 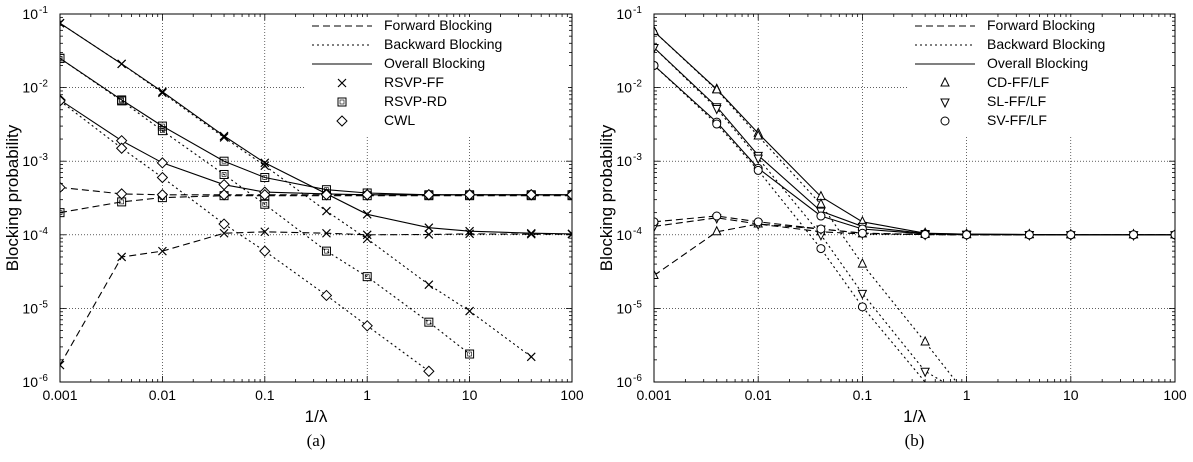 I want to click on y-tick-exponent: -4, so click(x=637, y=231).